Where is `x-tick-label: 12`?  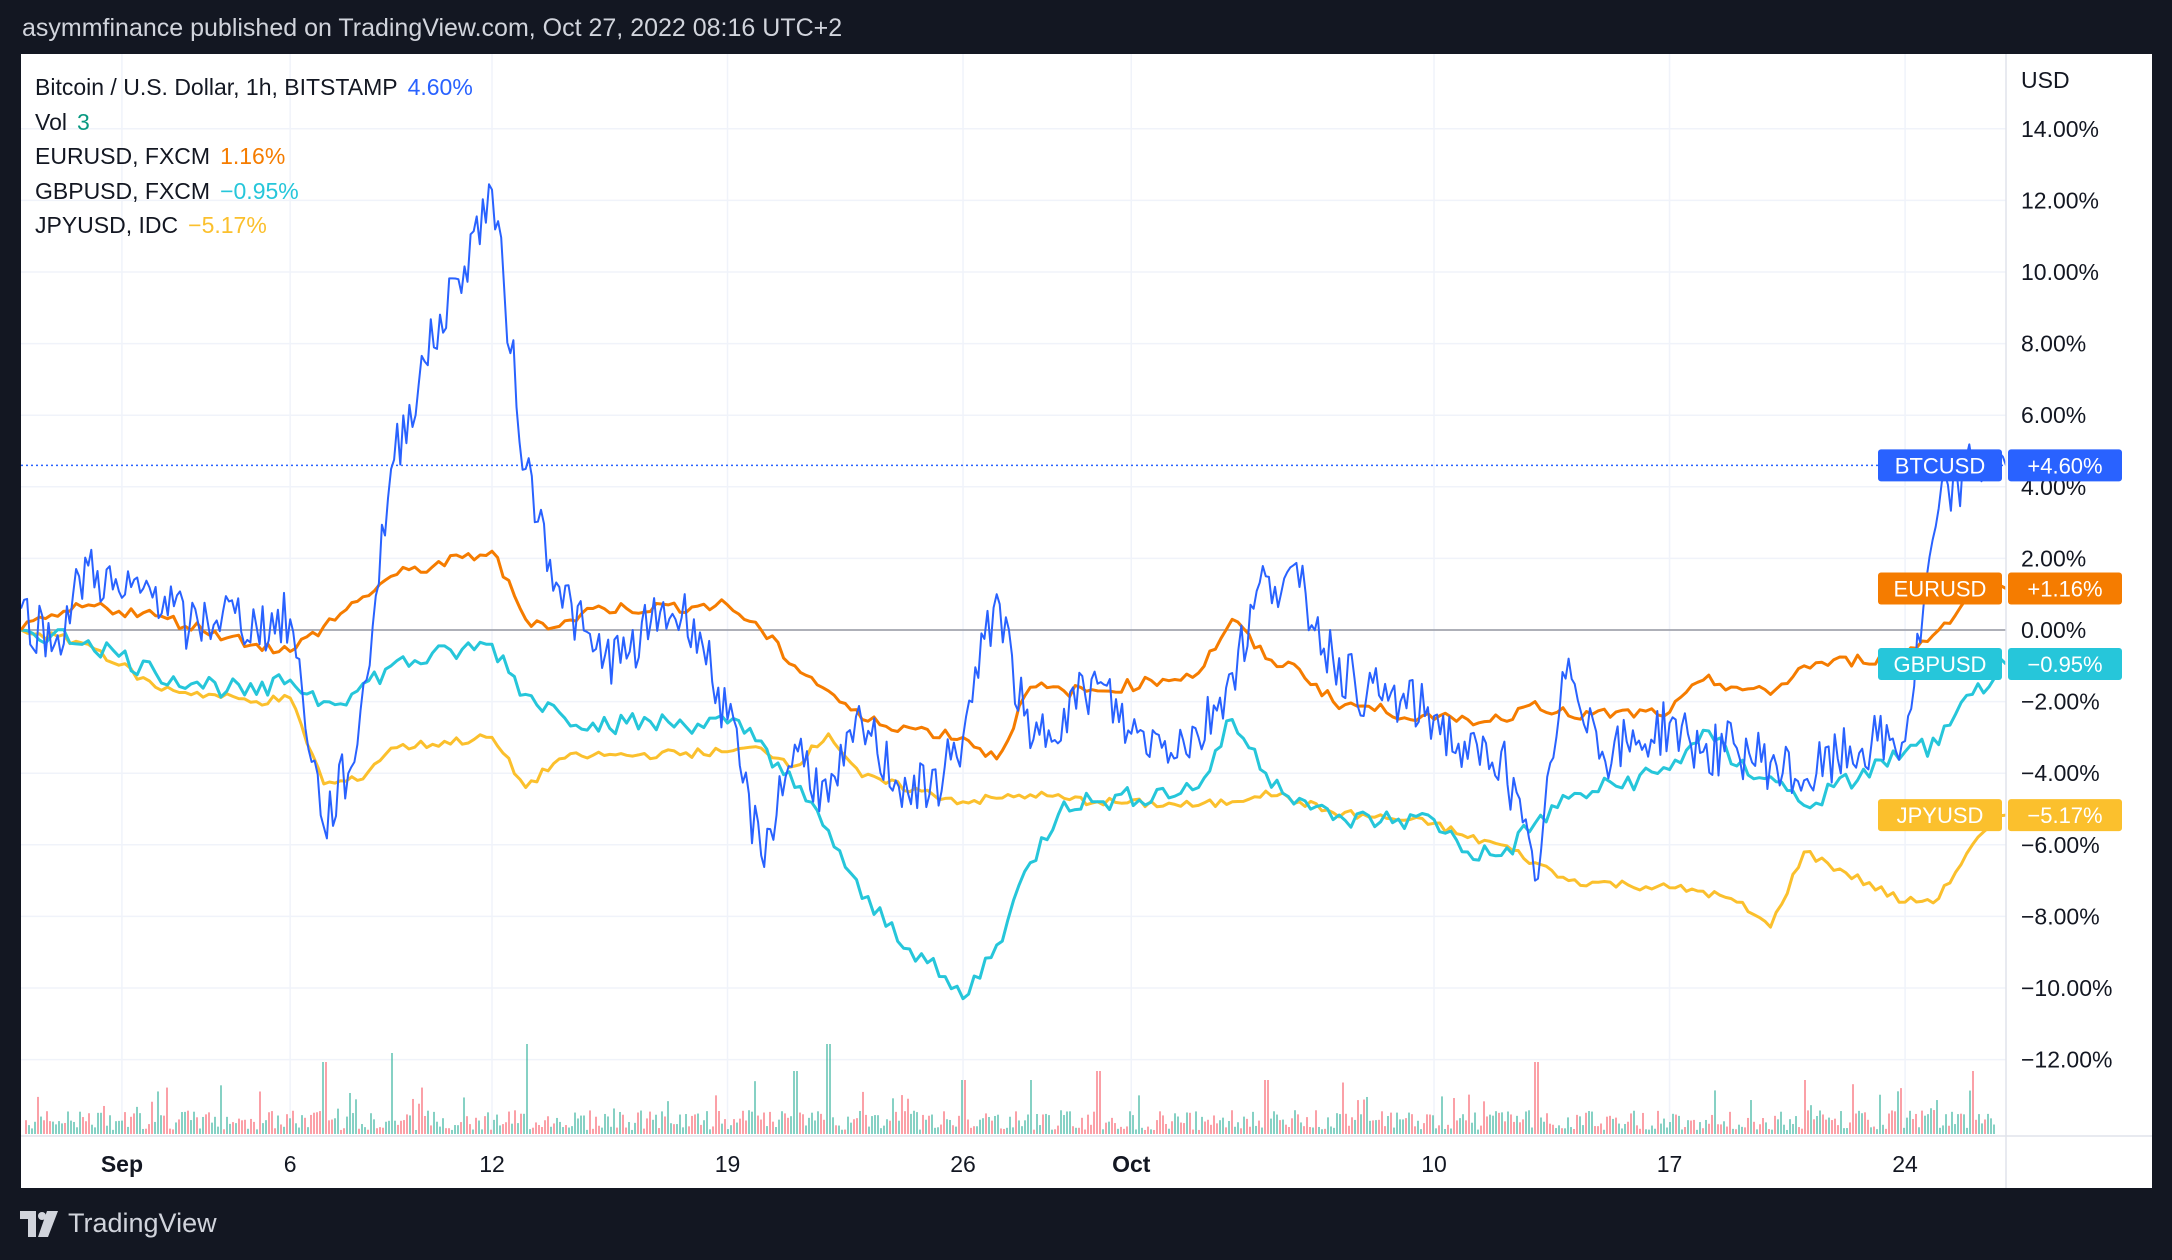
x-tick-label: 12 is located at coordinates (492, 1164).